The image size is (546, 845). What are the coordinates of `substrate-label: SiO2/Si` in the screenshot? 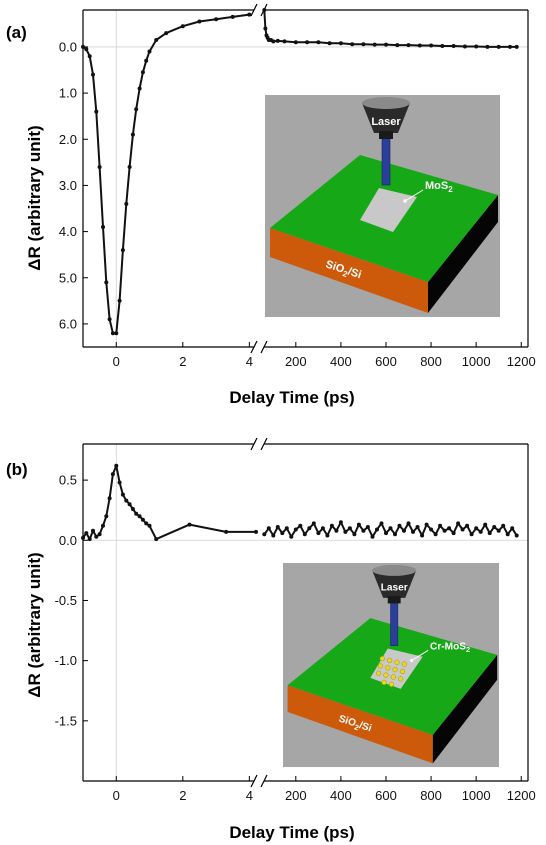 It's located at (355, 724).